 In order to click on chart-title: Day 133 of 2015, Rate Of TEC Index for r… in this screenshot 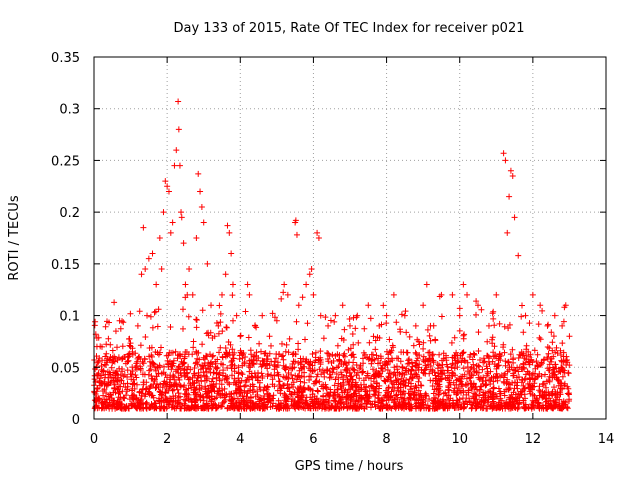, I will do `click(349, 28)`.